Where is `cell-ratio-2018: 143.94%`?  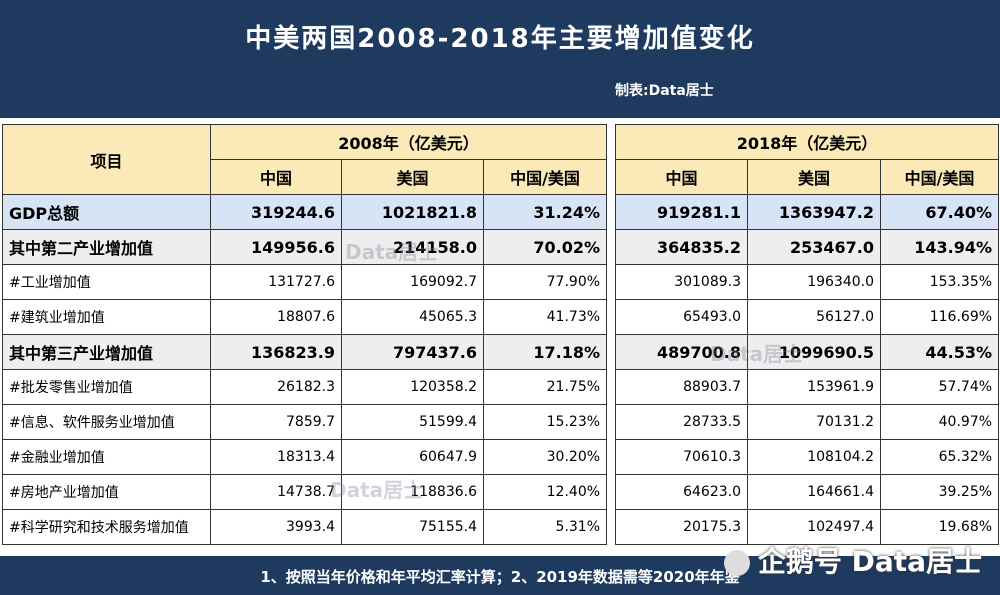 cell-ratio-2018: 143.94% is located at coordinates (939, 247).